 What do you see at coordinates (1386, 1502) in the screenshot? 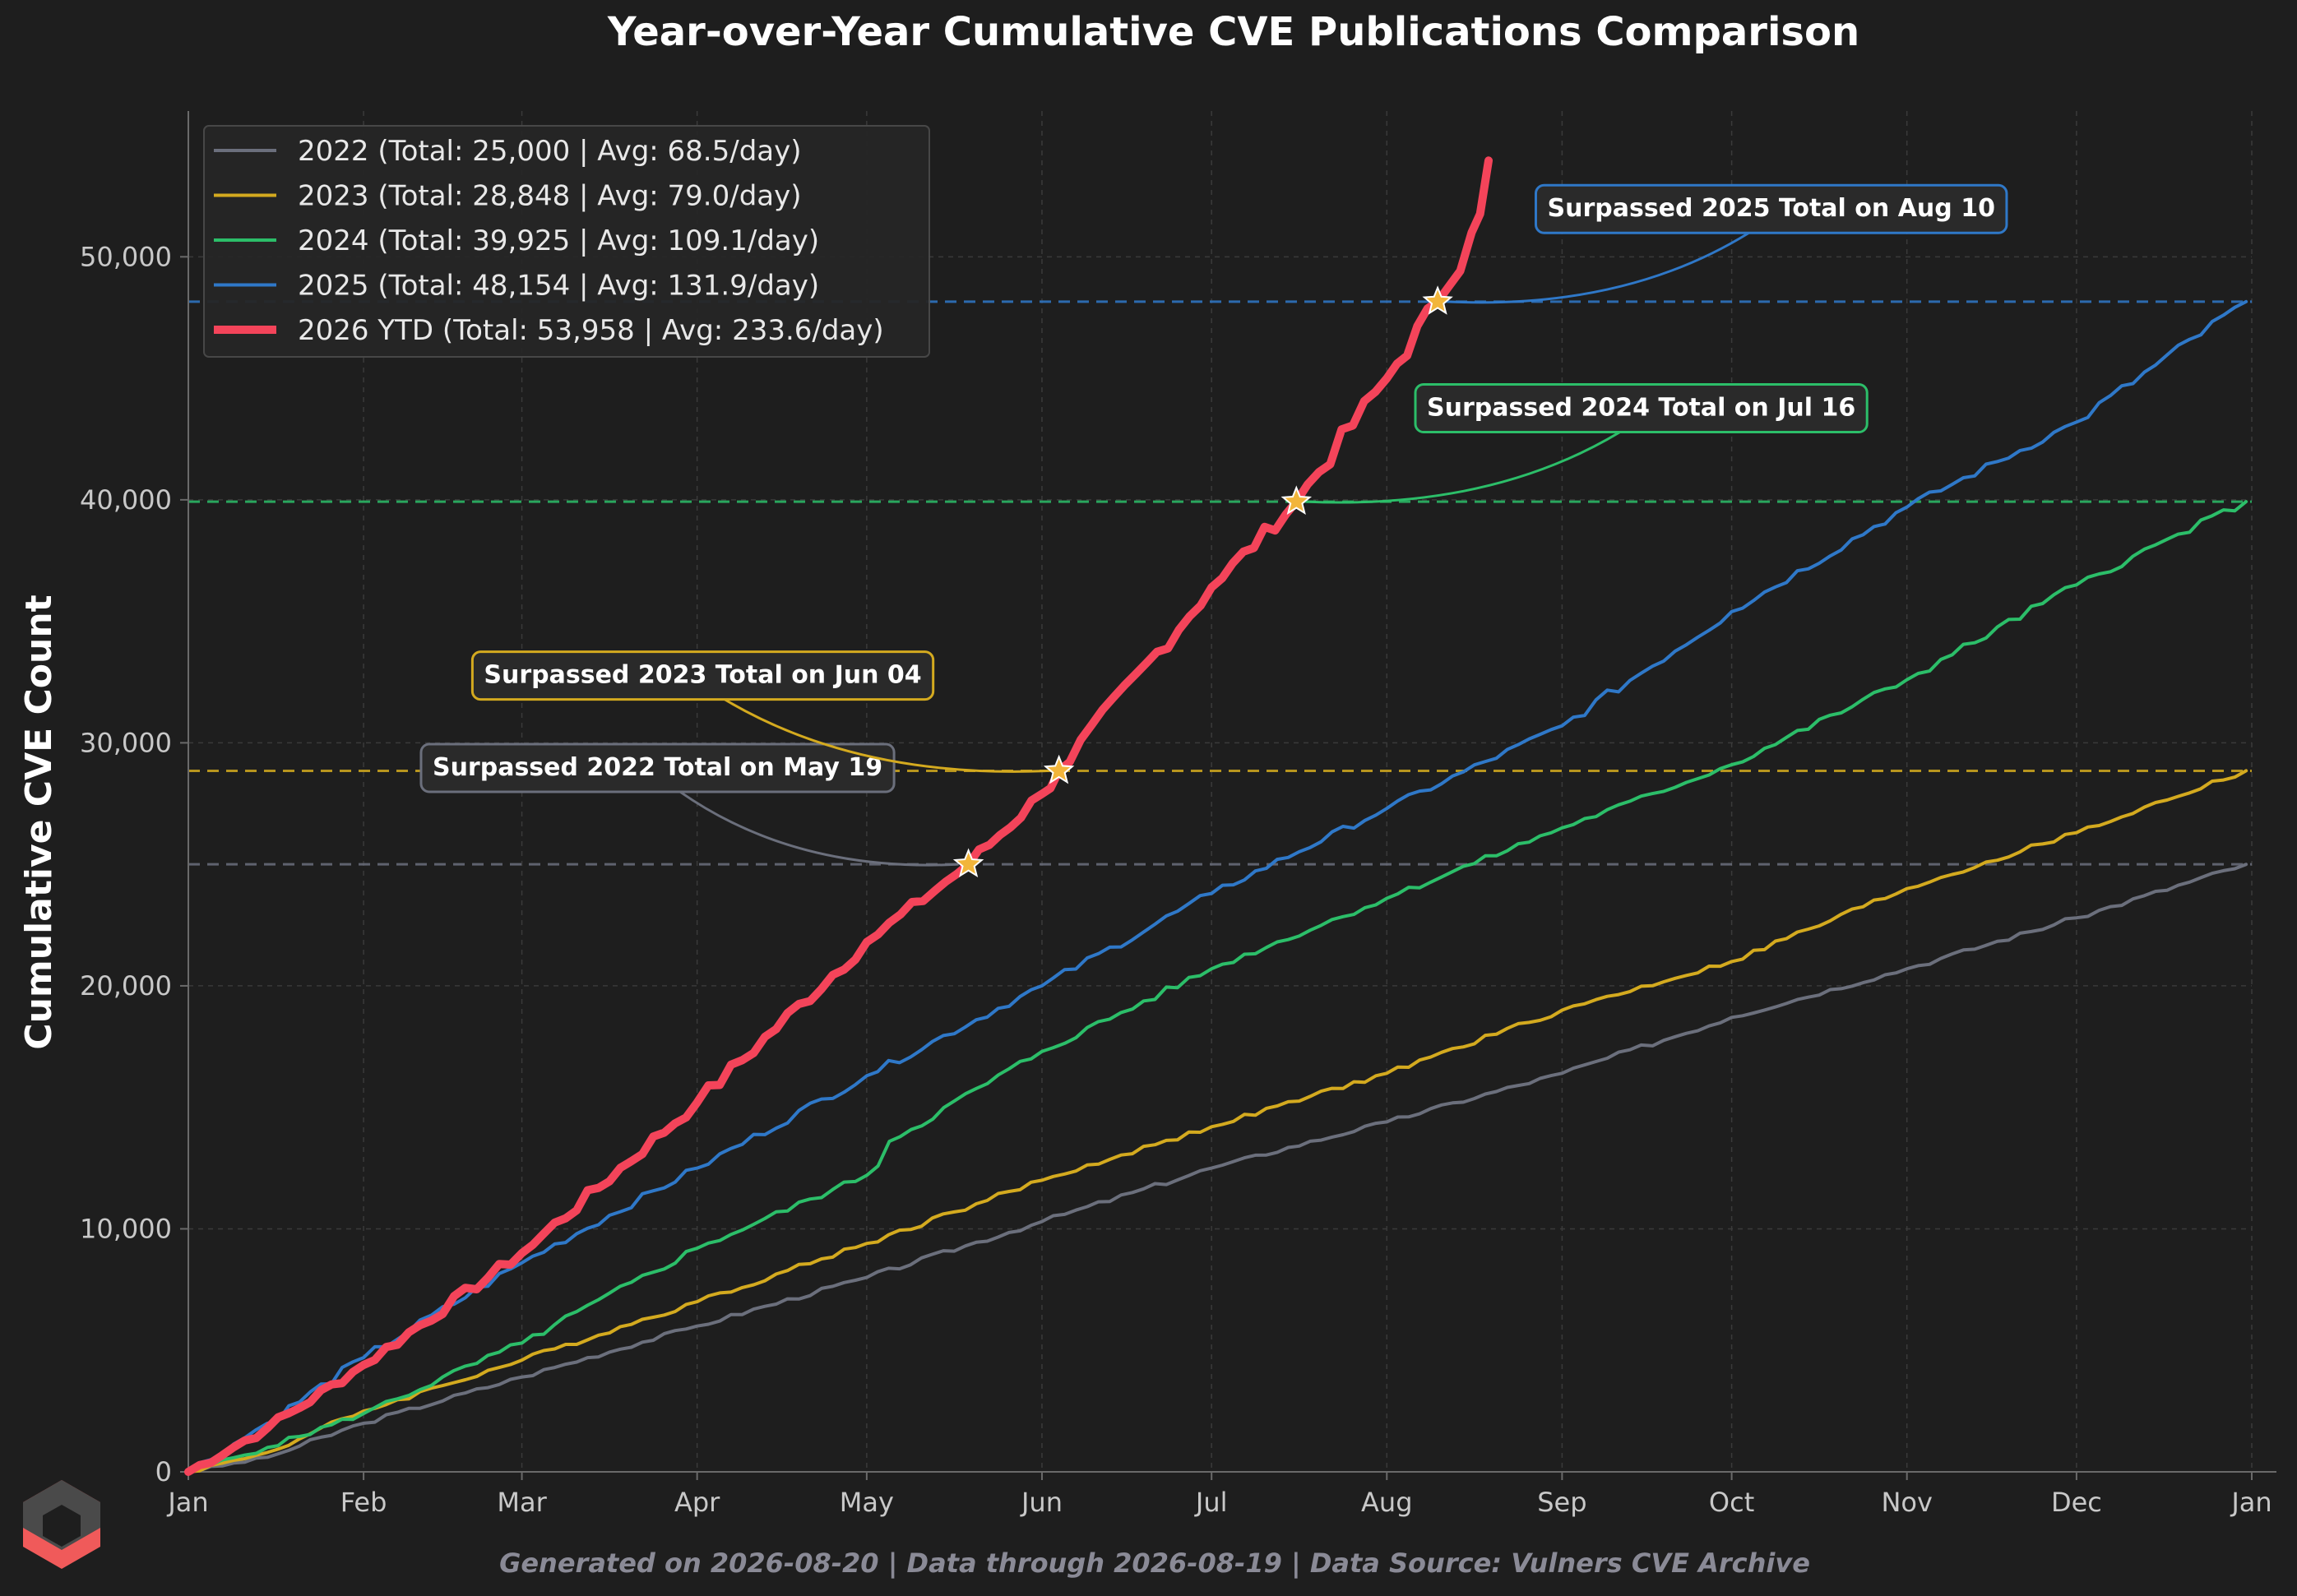
I see `x-tick-label: Aug` at bounding box center [1386, 1502].